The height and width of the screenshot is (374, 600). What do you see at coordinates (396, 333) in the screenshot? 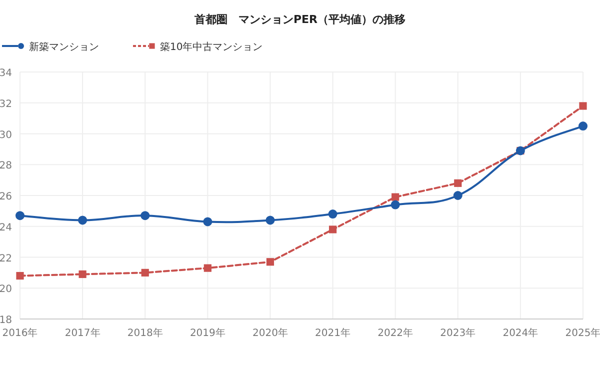
I see `x-tick-label: 2022年` at bounding box center [396, 333].